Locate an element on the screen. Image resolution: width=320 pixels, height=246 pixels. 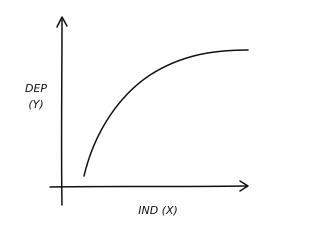
y-label-line: (Y) is located at coordinates (35, 104).